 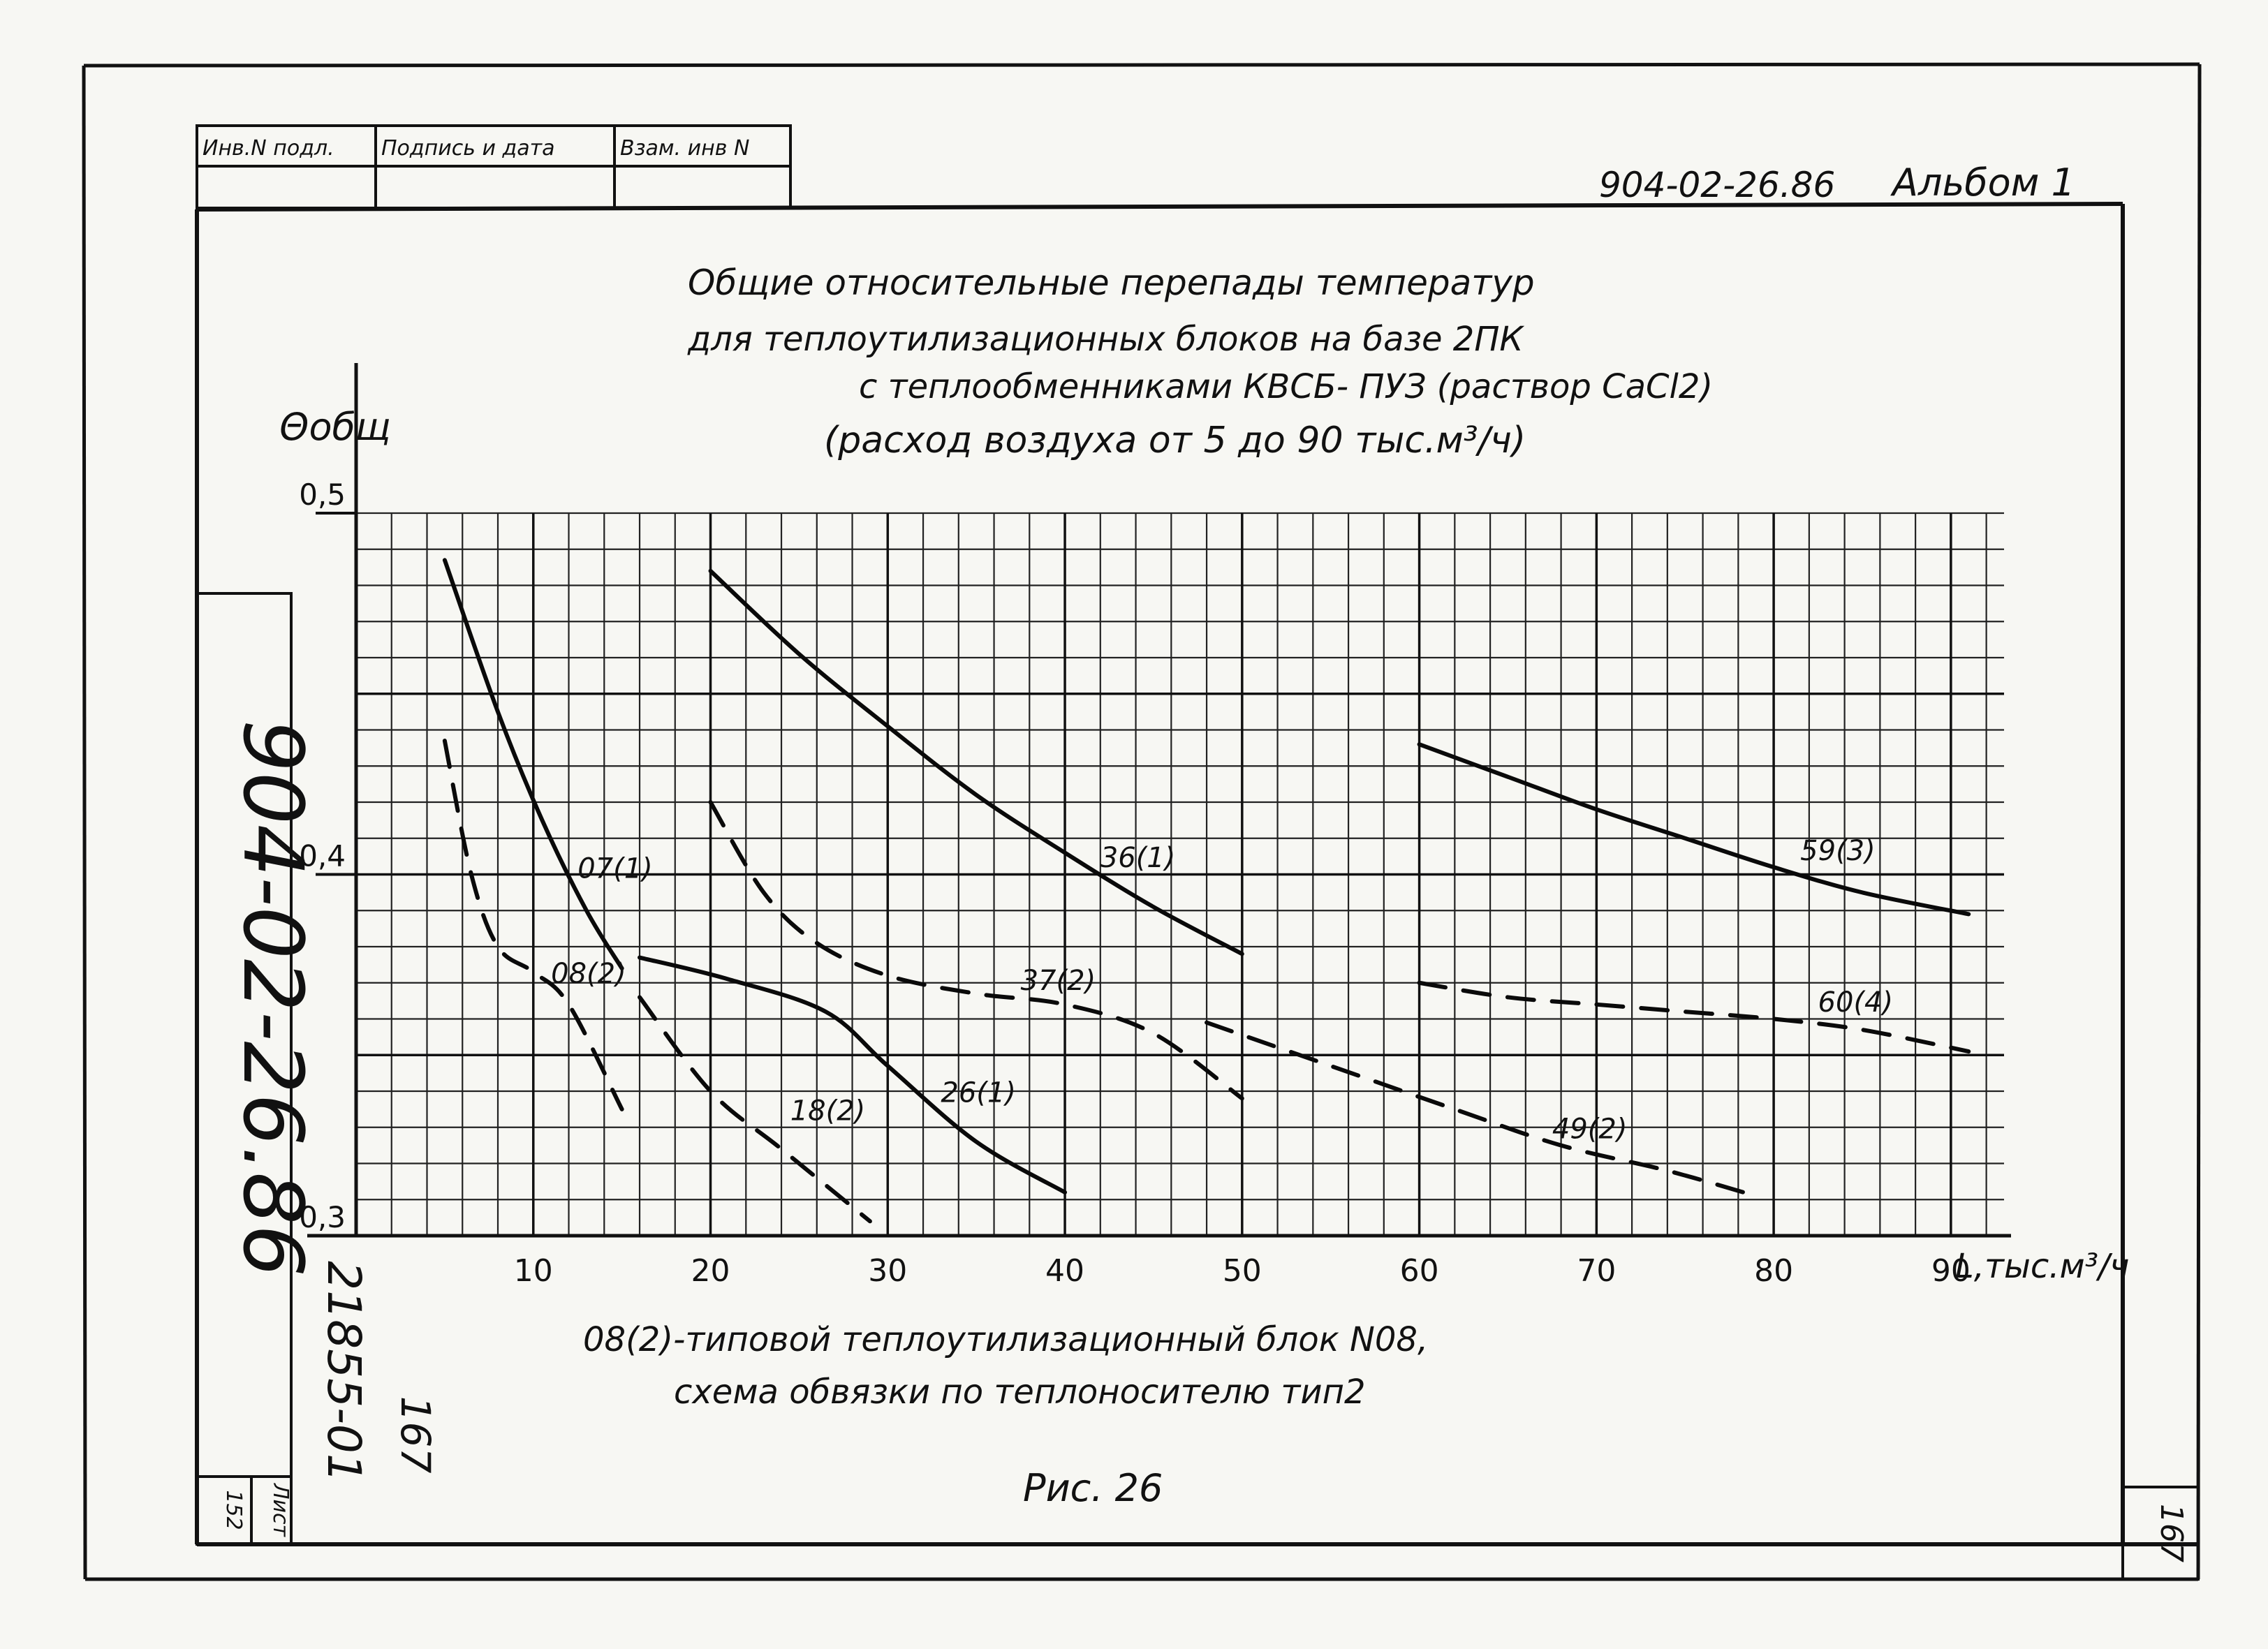 I want to click on x-tick-label: 80, so click(x=1773, y=1271).